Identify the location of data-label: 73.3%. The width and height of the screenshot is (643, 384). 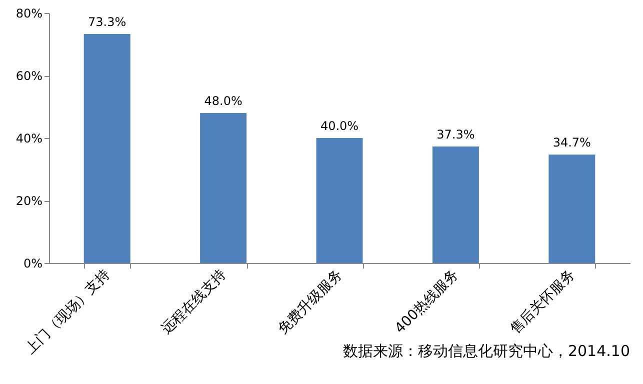
(107, 21).